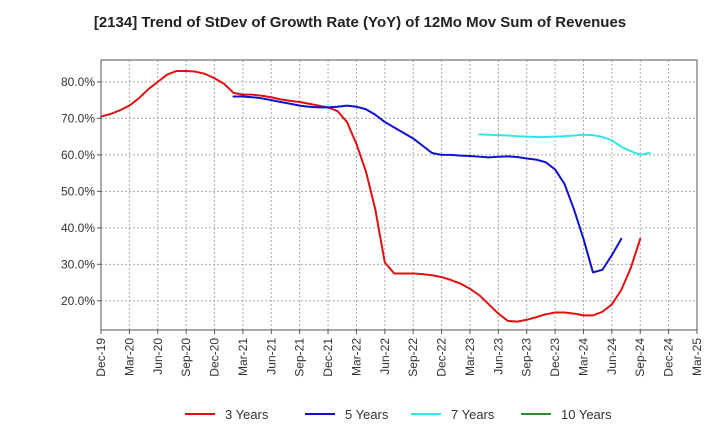 The height and width of the screenshot is (440, 720). What do you see at coordinates (129, 357) in the screenshot?
I see `x-tick-label: Mar-20` at bounding box center [129, 357].